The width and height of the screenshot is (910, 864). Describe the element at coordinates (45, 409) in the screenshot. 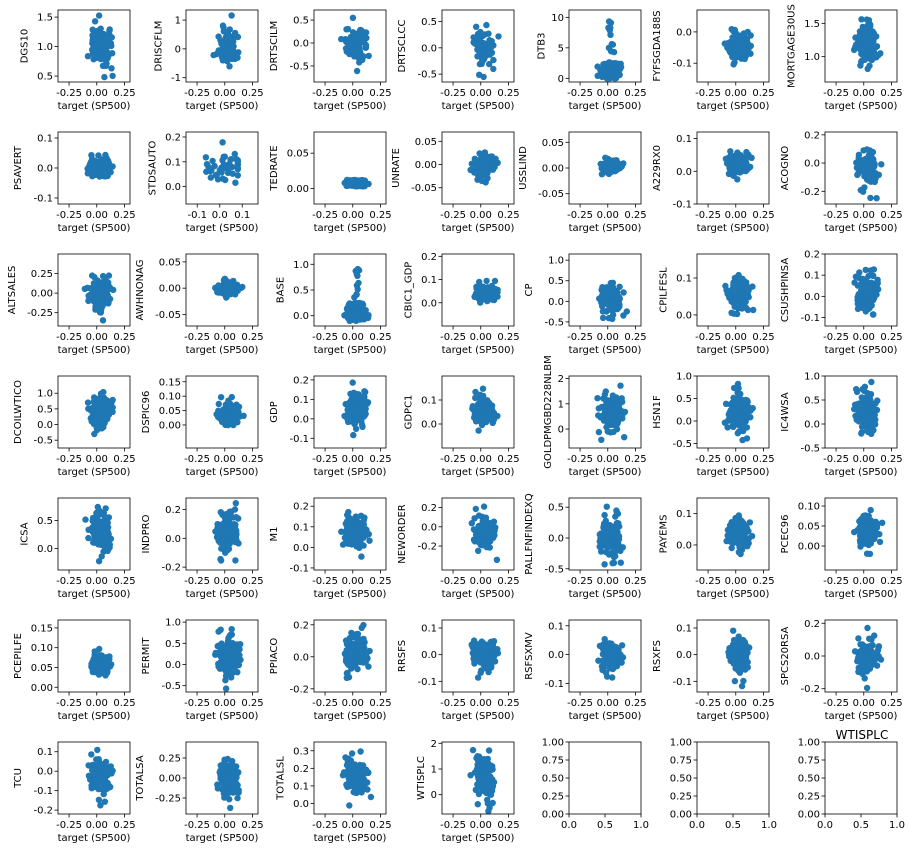

I see `y-tick-label: 0.5` at that location.